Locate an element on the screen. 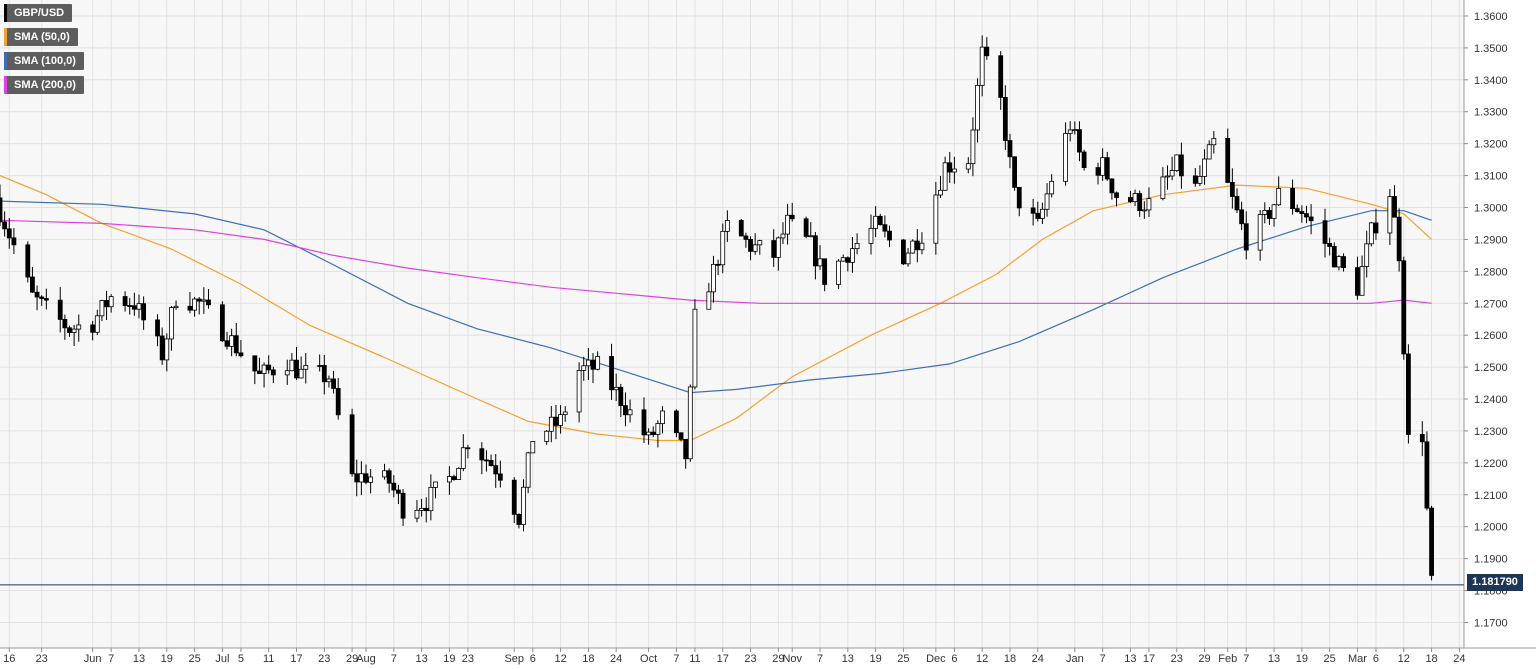 The height and width of the screenshot is (669, 1536). y-tick-label: 1.2700 is located at coordinates (1491, 304).